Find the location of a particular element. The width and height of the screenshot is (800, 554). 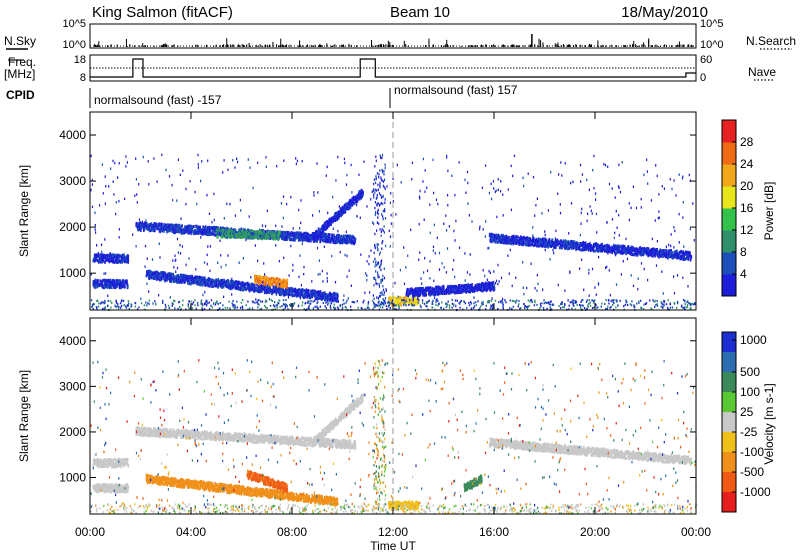

nsky-tick-bottom: 10^0 is located at coordinates (74, 45).